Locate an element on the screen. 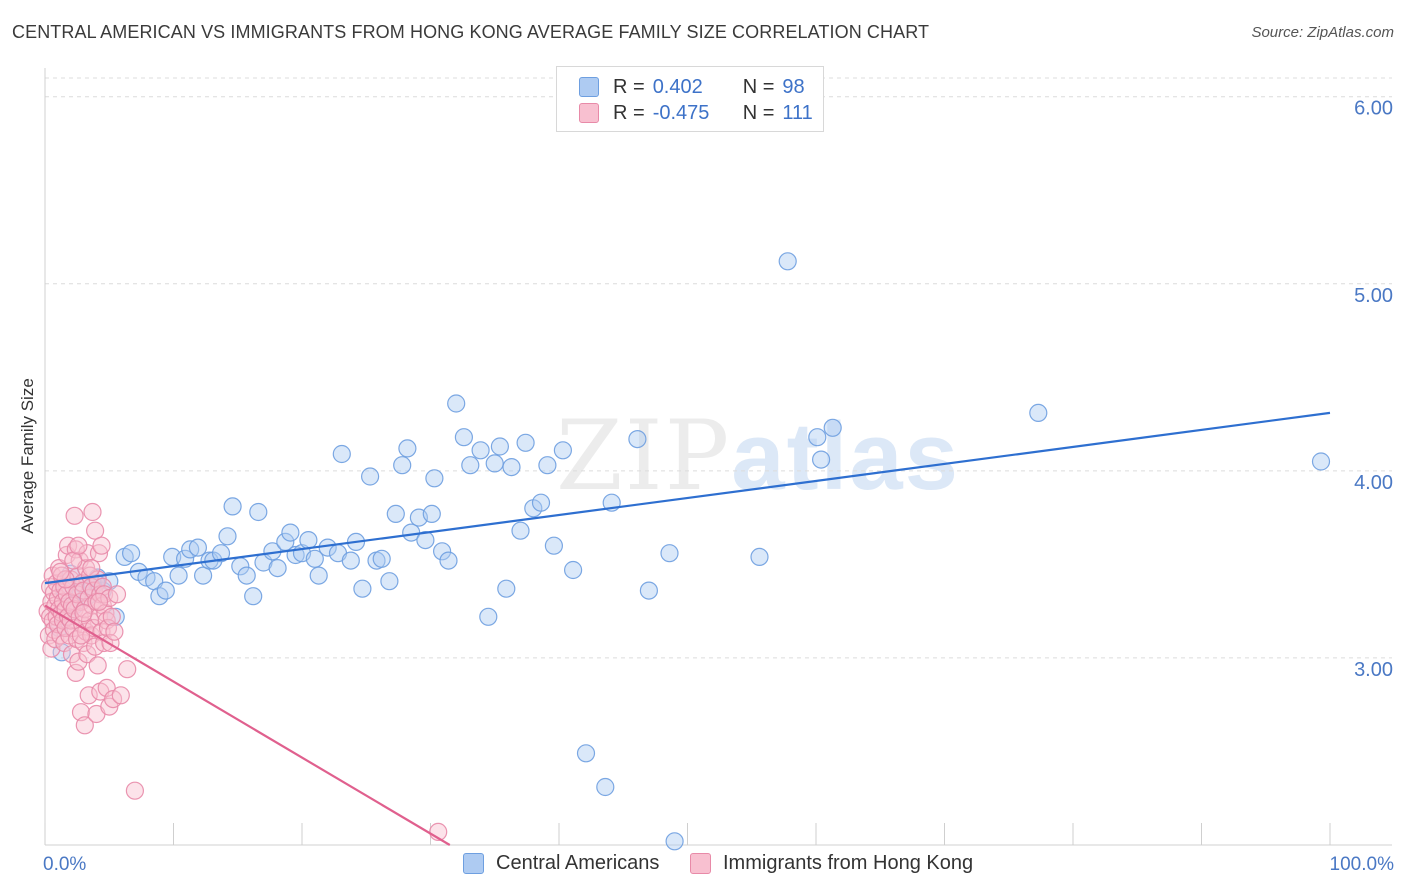  chart-source: Source: ZipAtlas.com is located at coordinates (1322, 32).